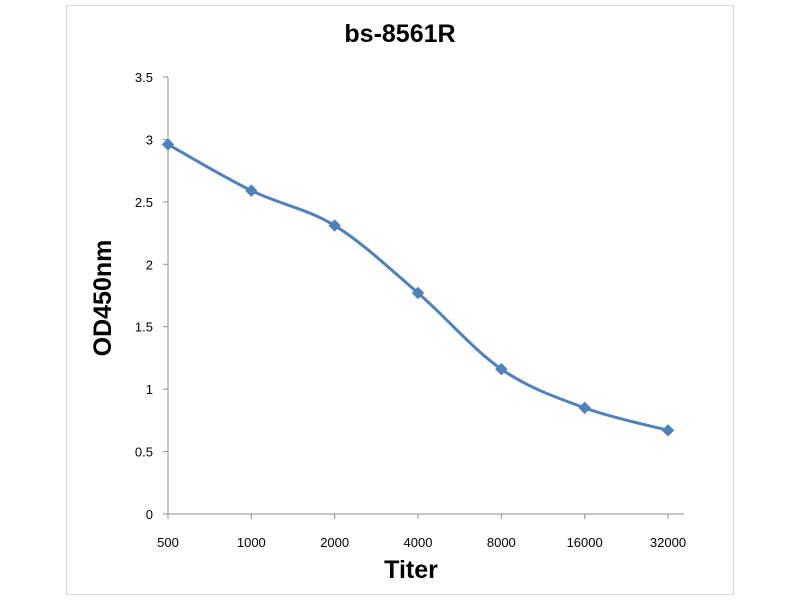 This screenshot has height=600, width=800. I want to click on y-axis-title: OD450nm, so click(103, 298).